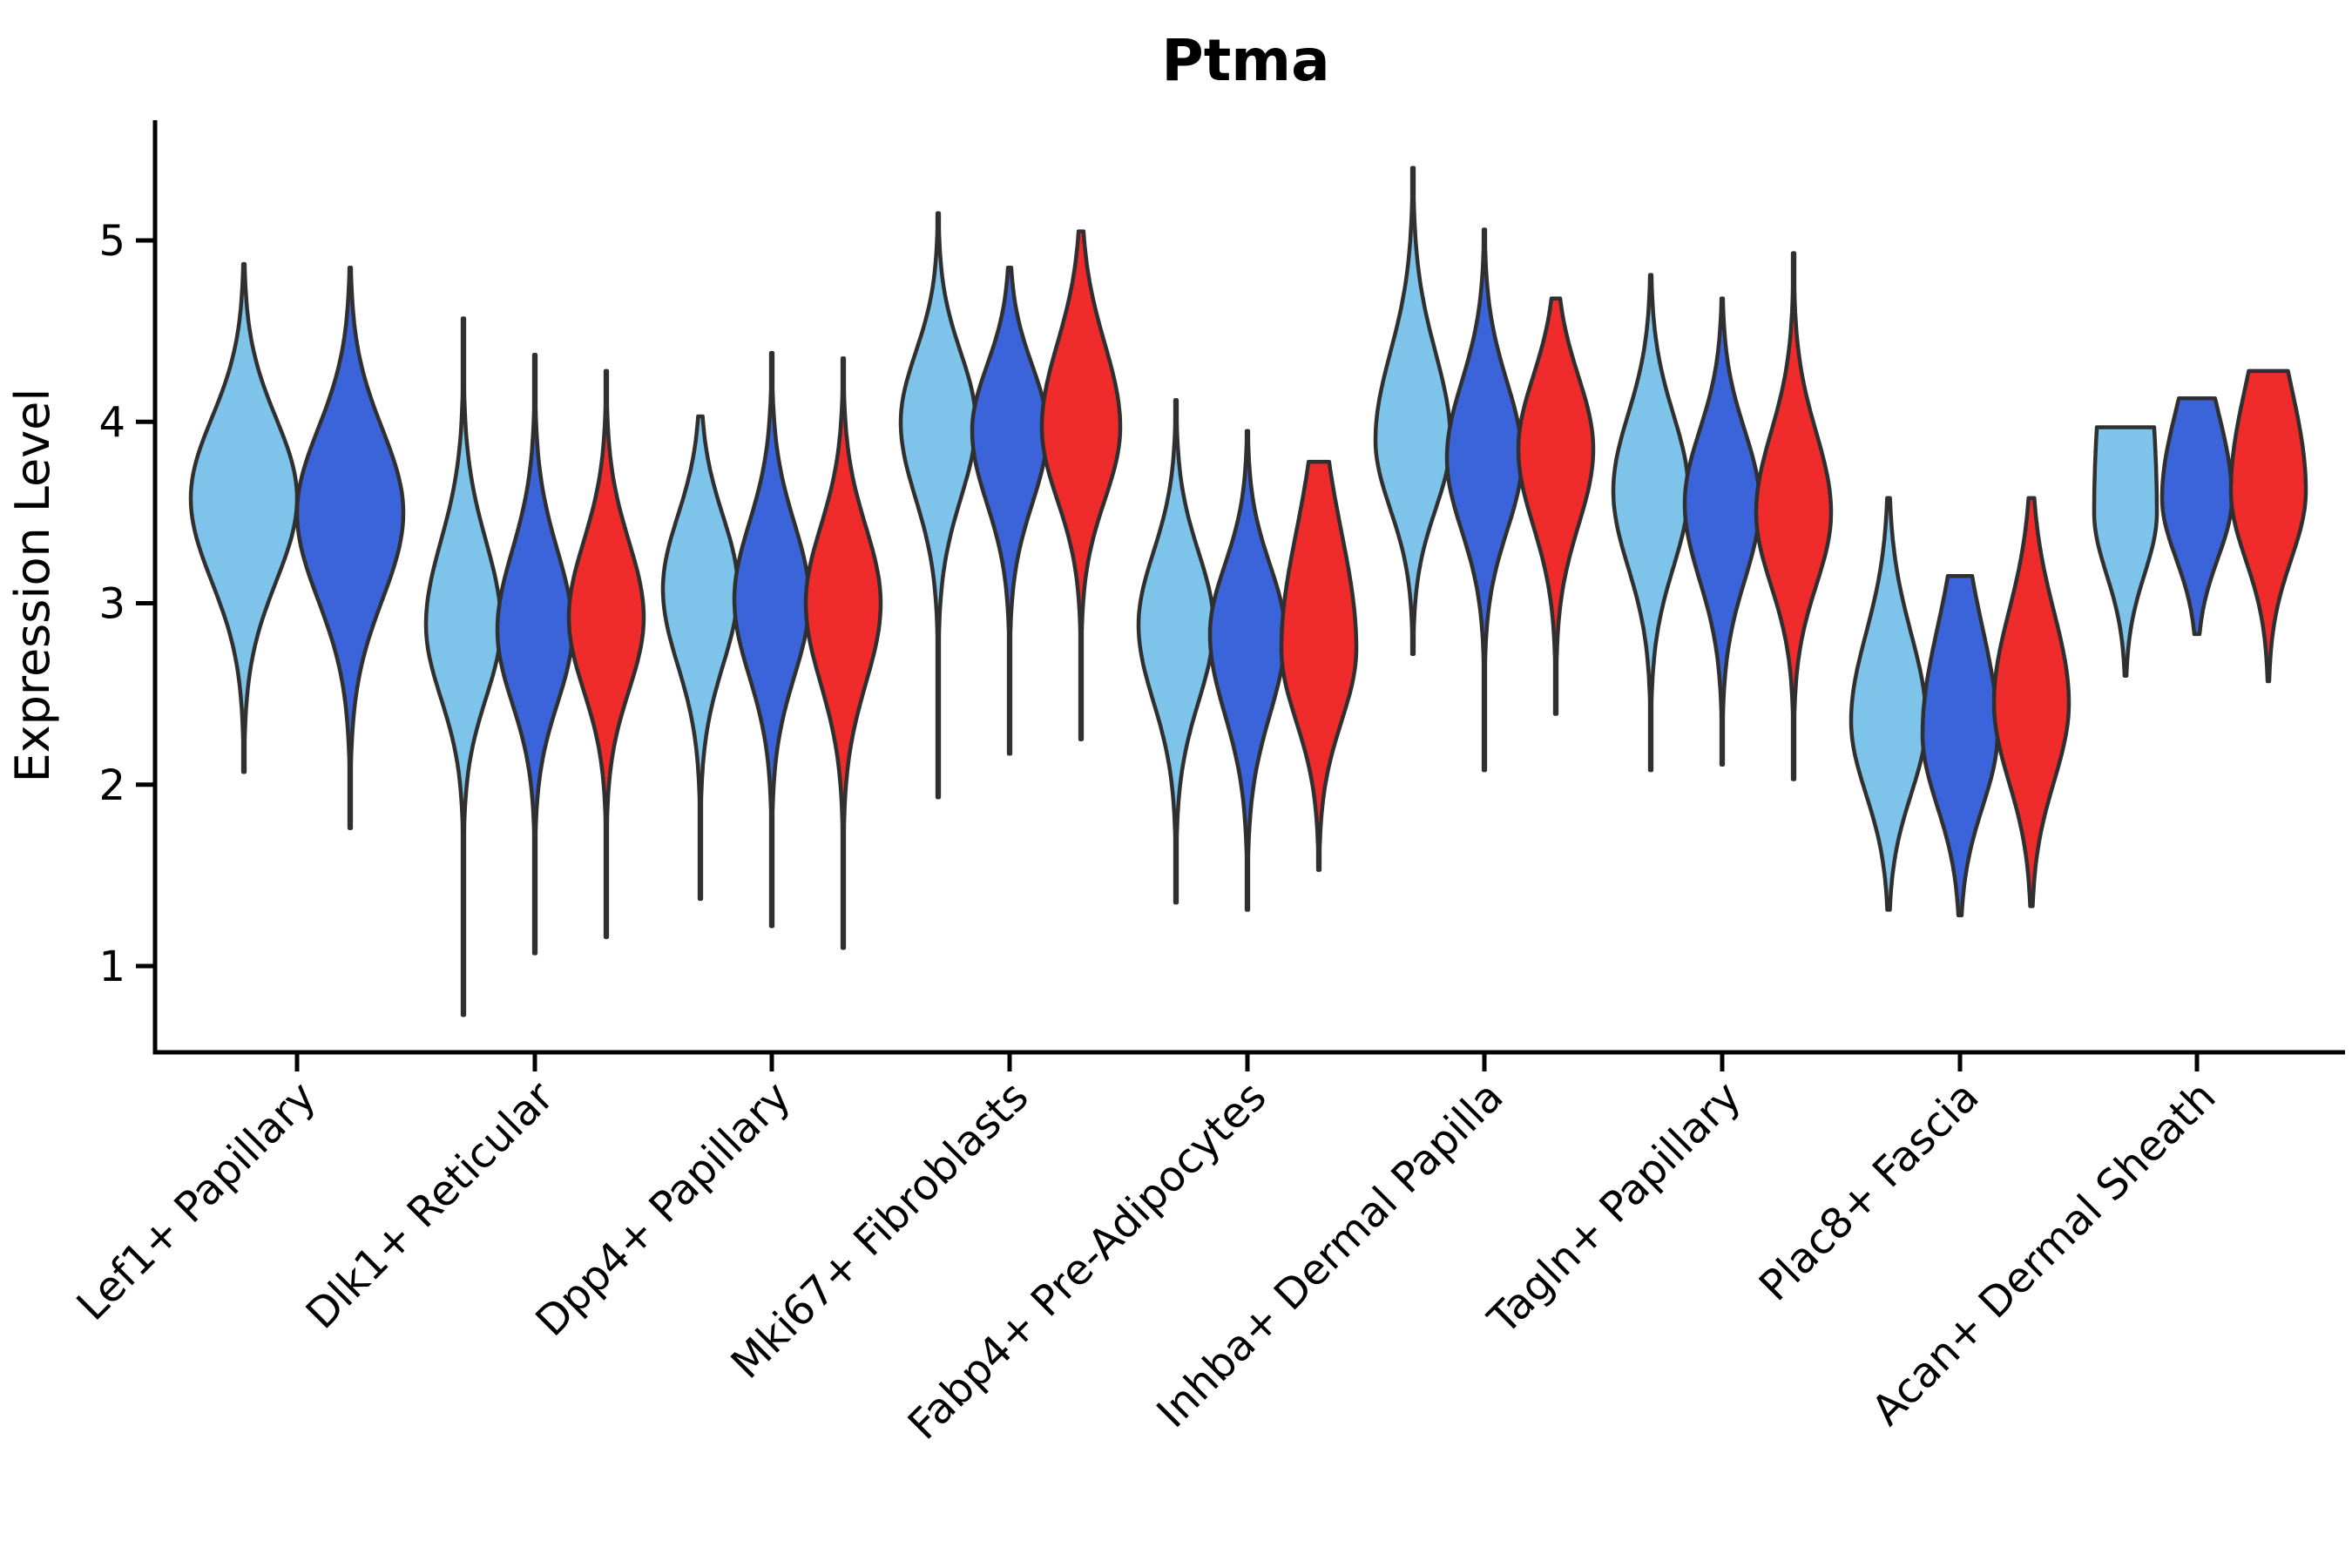  What do you see at coordinates (663, 1209) in the screenshot?
I see `x-category-label-dpp4-papillary: Dpp4+ Papillary` at bounding box center [663, 1209].